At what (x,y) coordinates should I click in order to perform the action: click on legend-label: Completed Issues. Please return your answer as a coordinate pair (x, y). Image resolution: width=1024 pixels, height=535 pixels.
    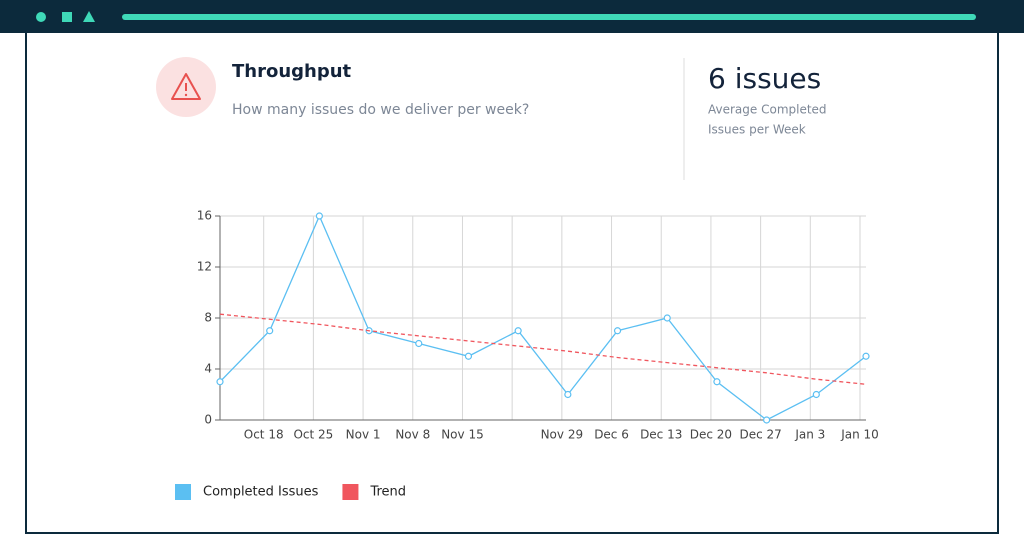
    Looking at the image, I should click on (261, 492).